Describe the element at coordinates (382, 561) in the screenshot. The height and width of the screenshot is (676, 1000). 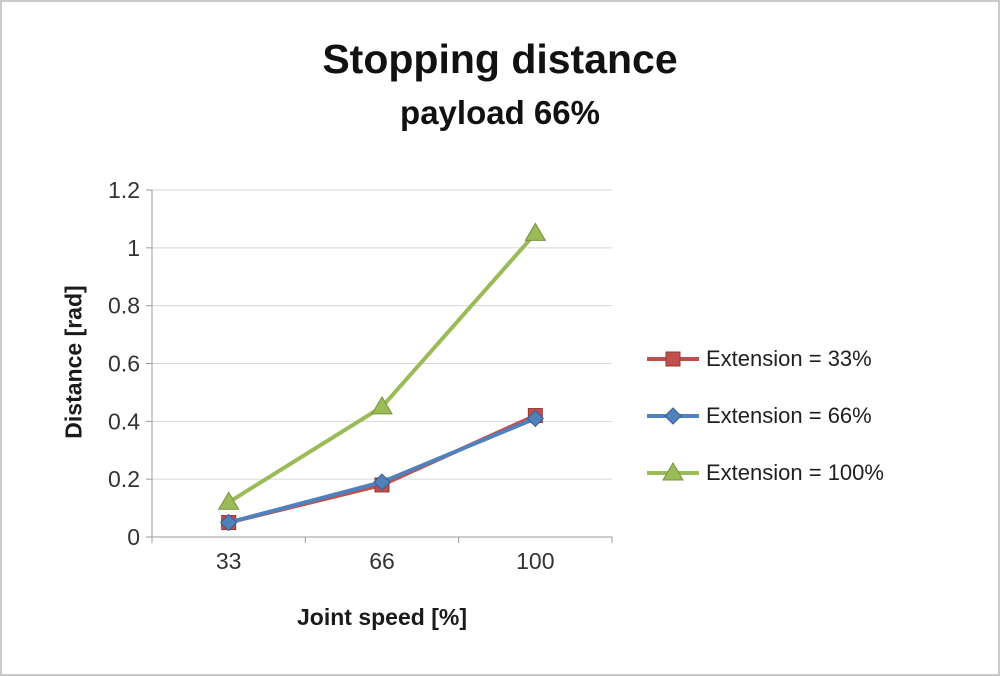
I see `x-tick-label: 66` at that location.